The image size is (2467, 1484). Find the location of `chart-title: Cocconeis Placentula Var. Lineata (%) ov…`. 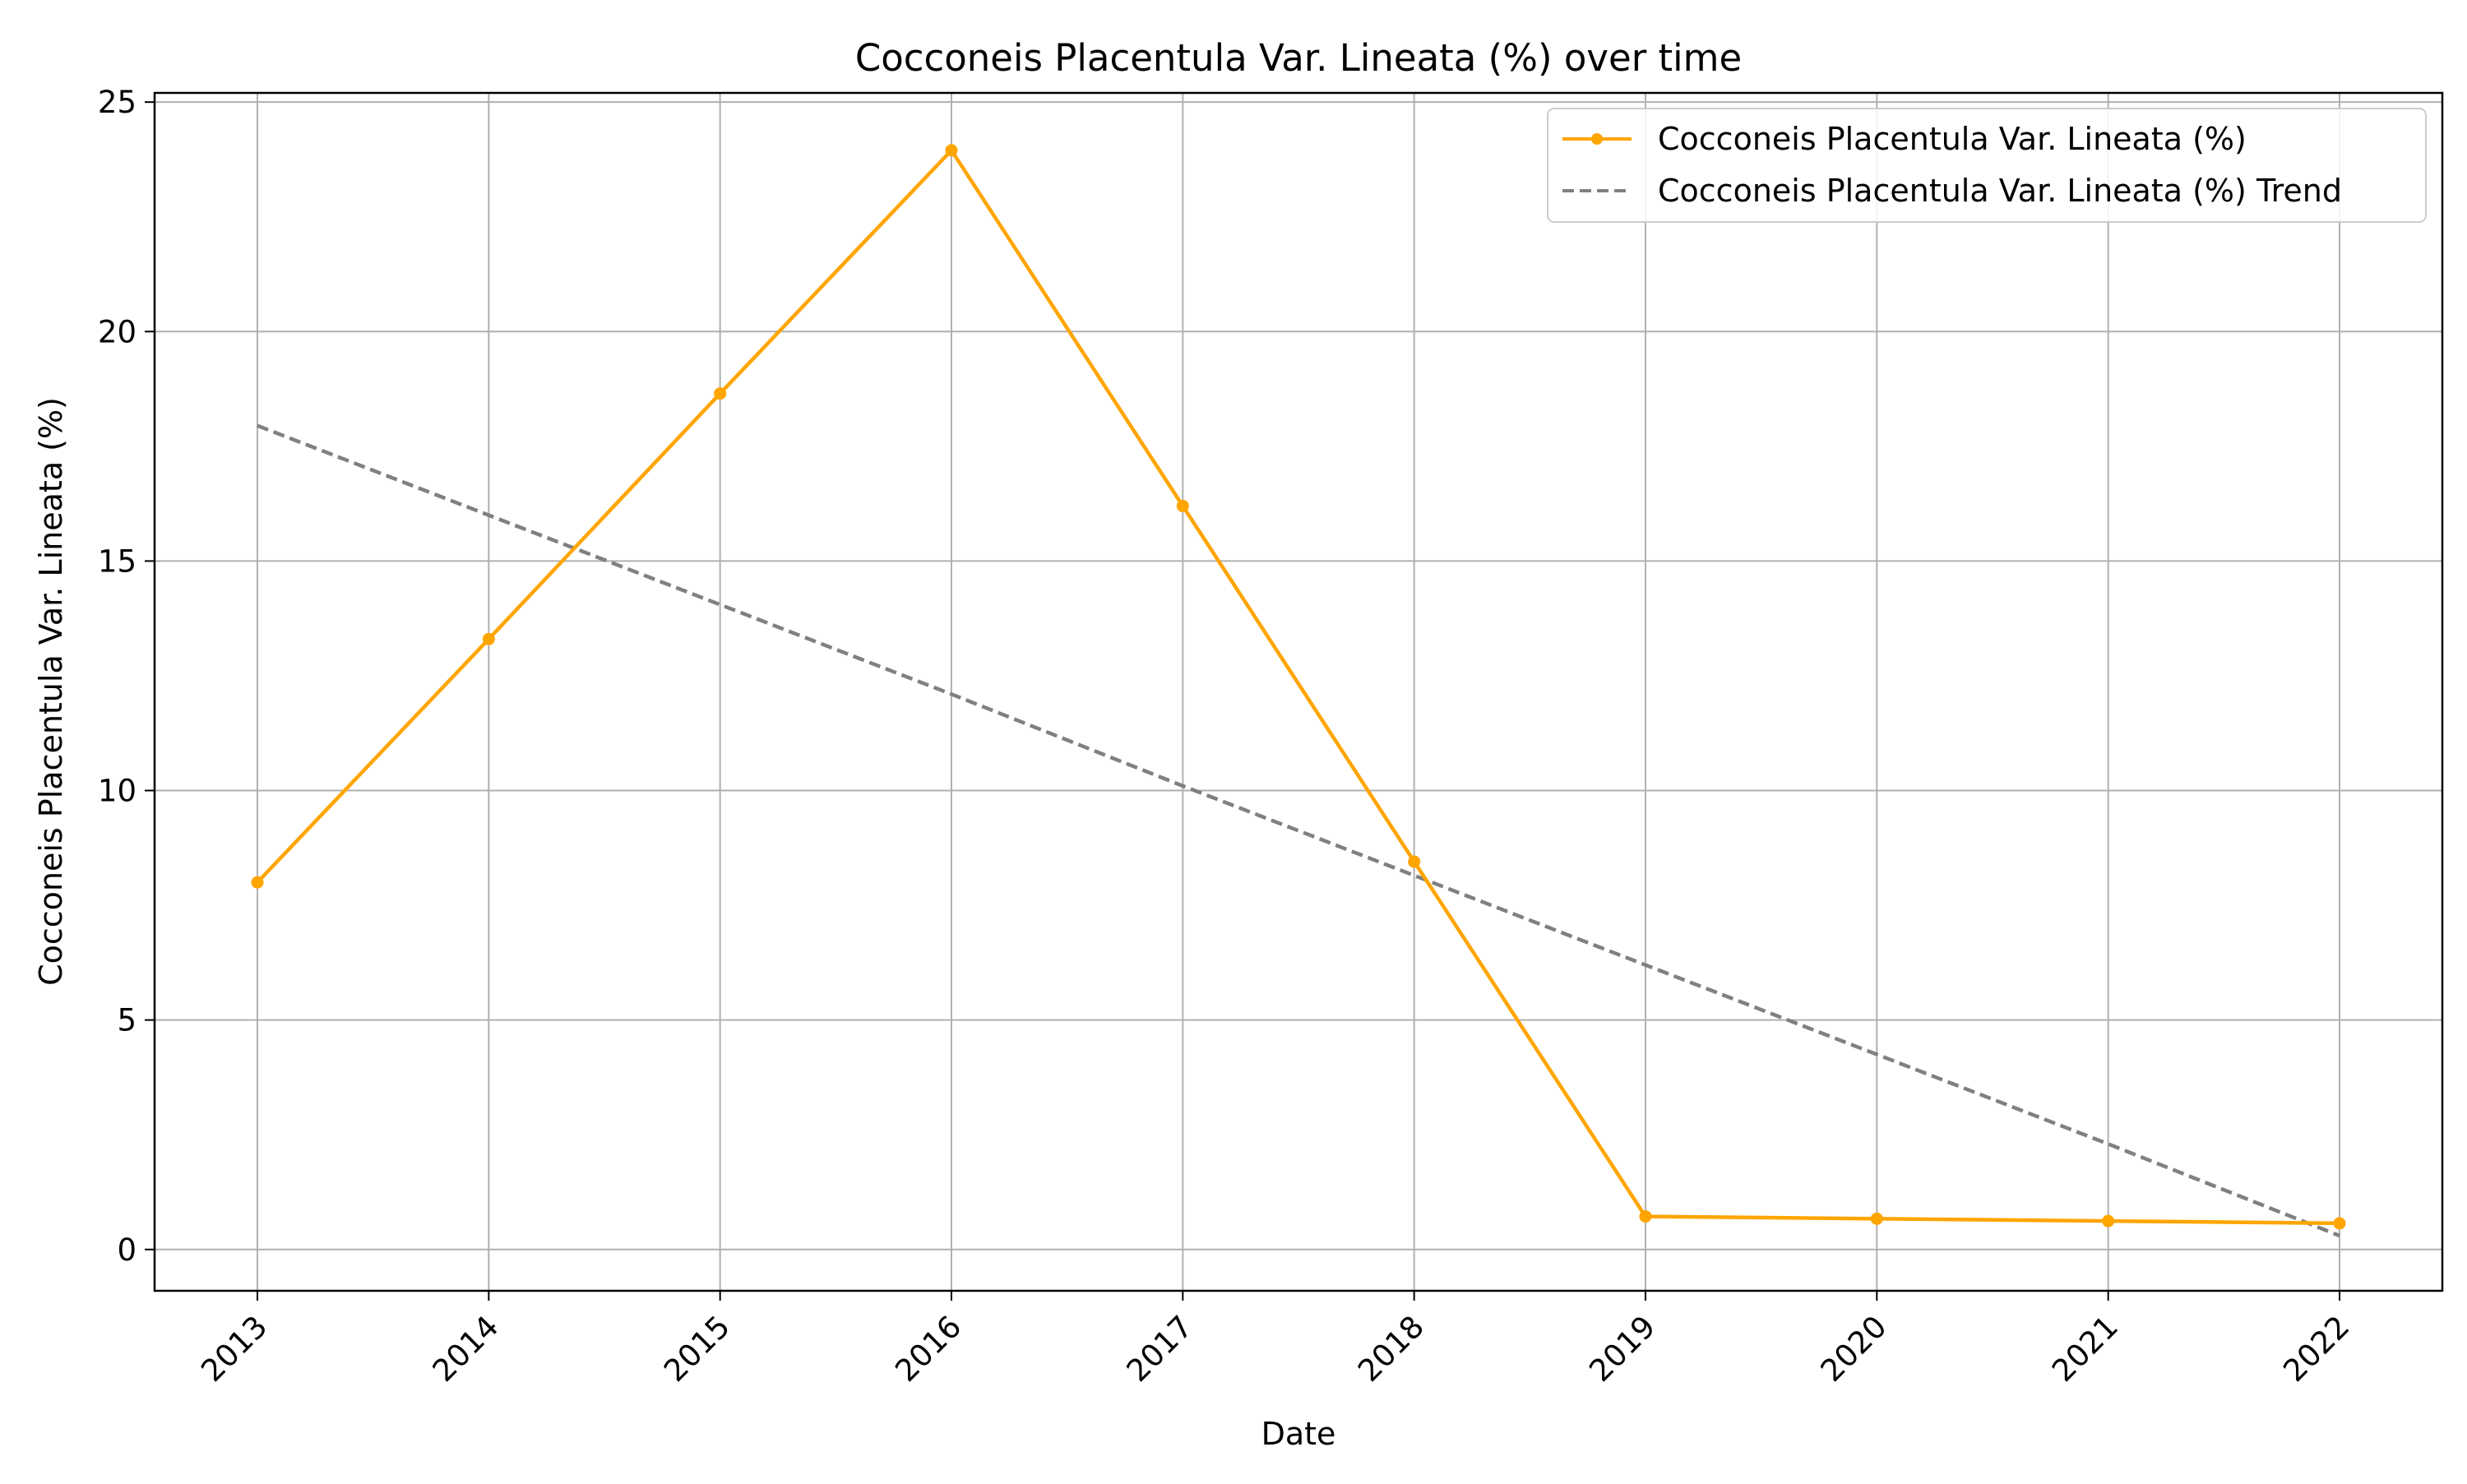

chart-title: Cocconeis Placentula Var. Lineata (%) ov… is located at coordinates (1298, 58).